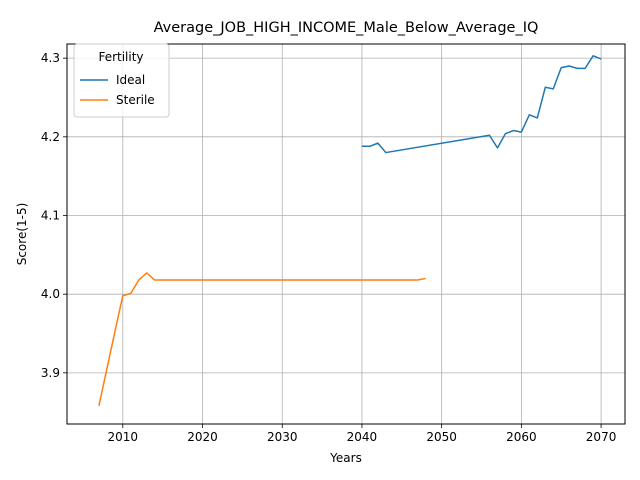 The height and width of the screenshot is (480, 640). I want to click on y-tick-label: 4.1, so click(50, 216).